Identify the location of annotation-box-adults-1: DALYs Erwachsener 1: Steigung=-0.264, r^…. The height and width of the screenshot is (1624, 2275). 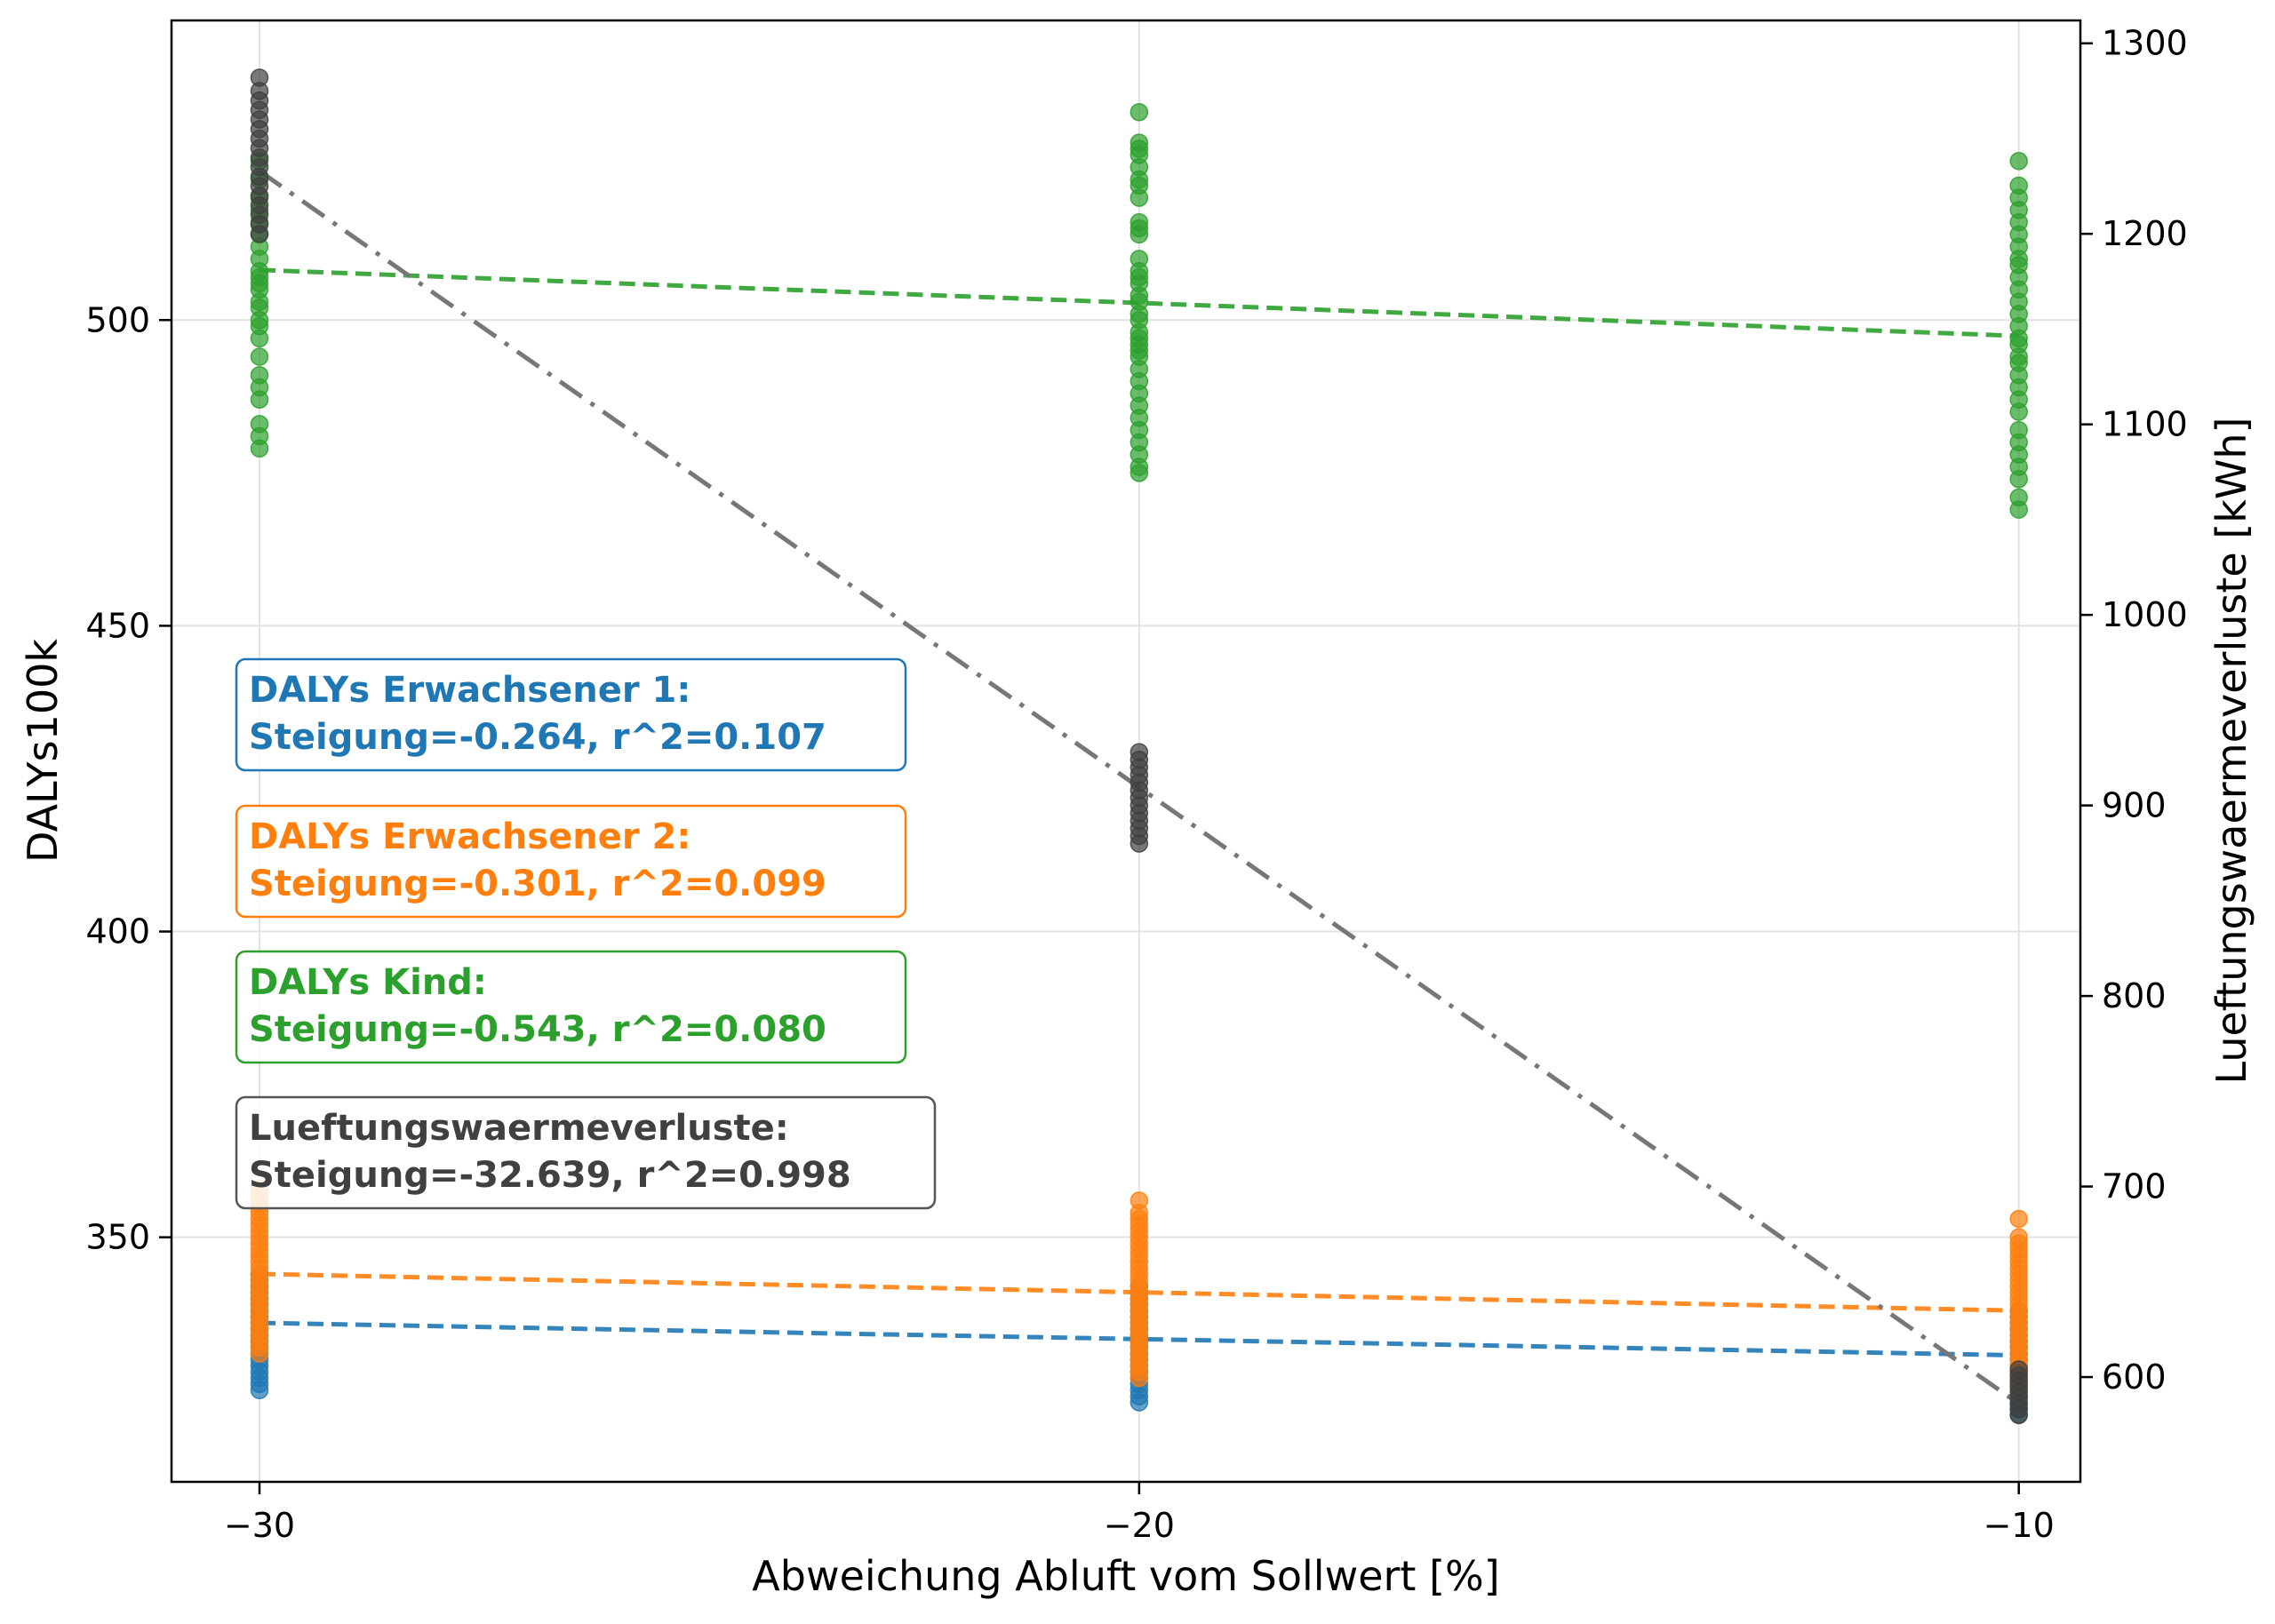
(571, 714).